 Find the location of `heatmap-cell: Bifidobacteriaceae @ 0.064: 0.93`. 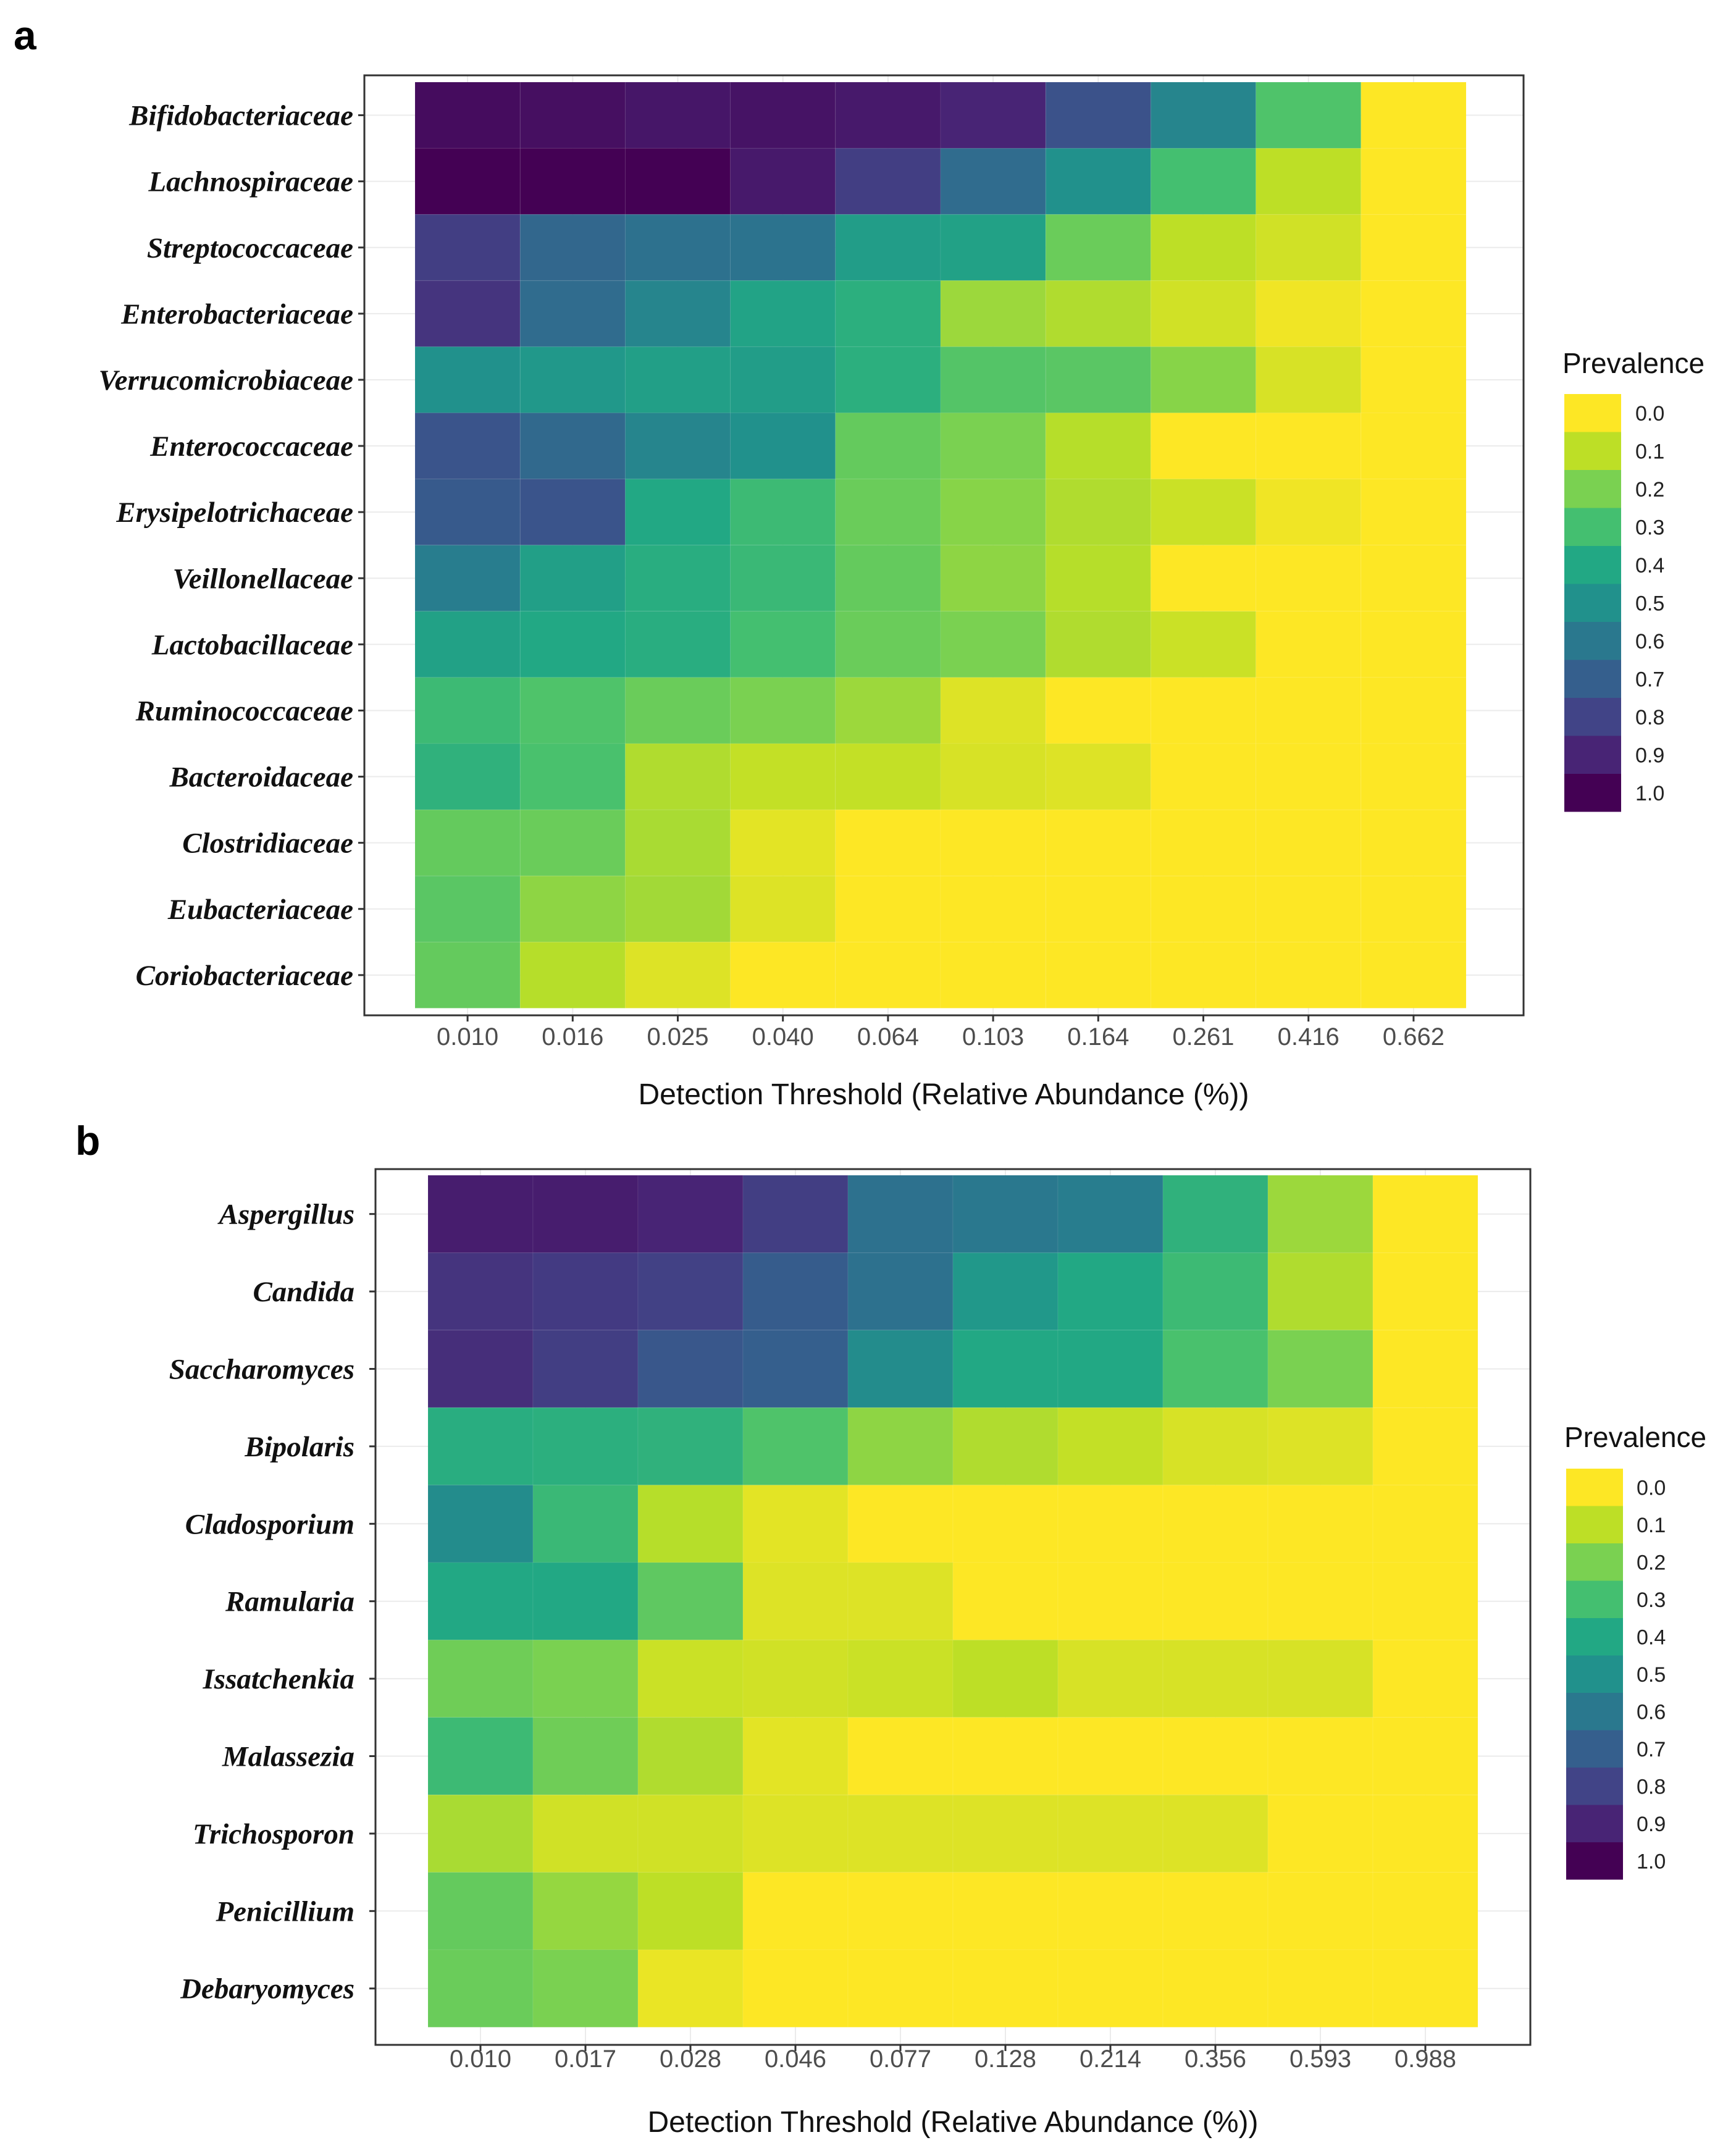

heatmap-cell: Bifidobacteriaceae @ 0.064: 0.93 is located at coordinates (888, 116).